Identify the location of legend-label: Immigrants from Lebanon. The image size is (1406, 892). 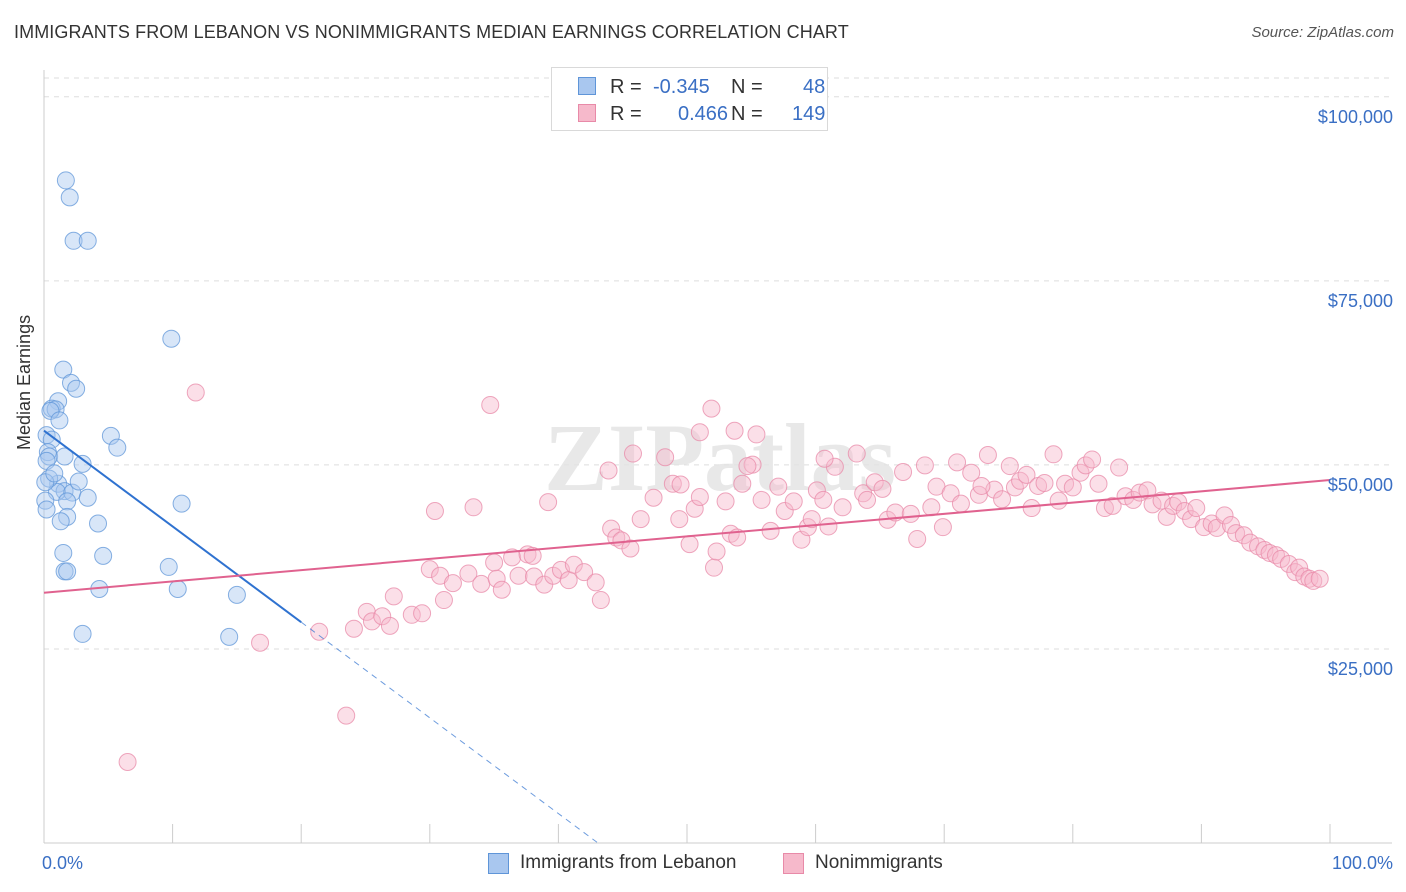
(628, 862).